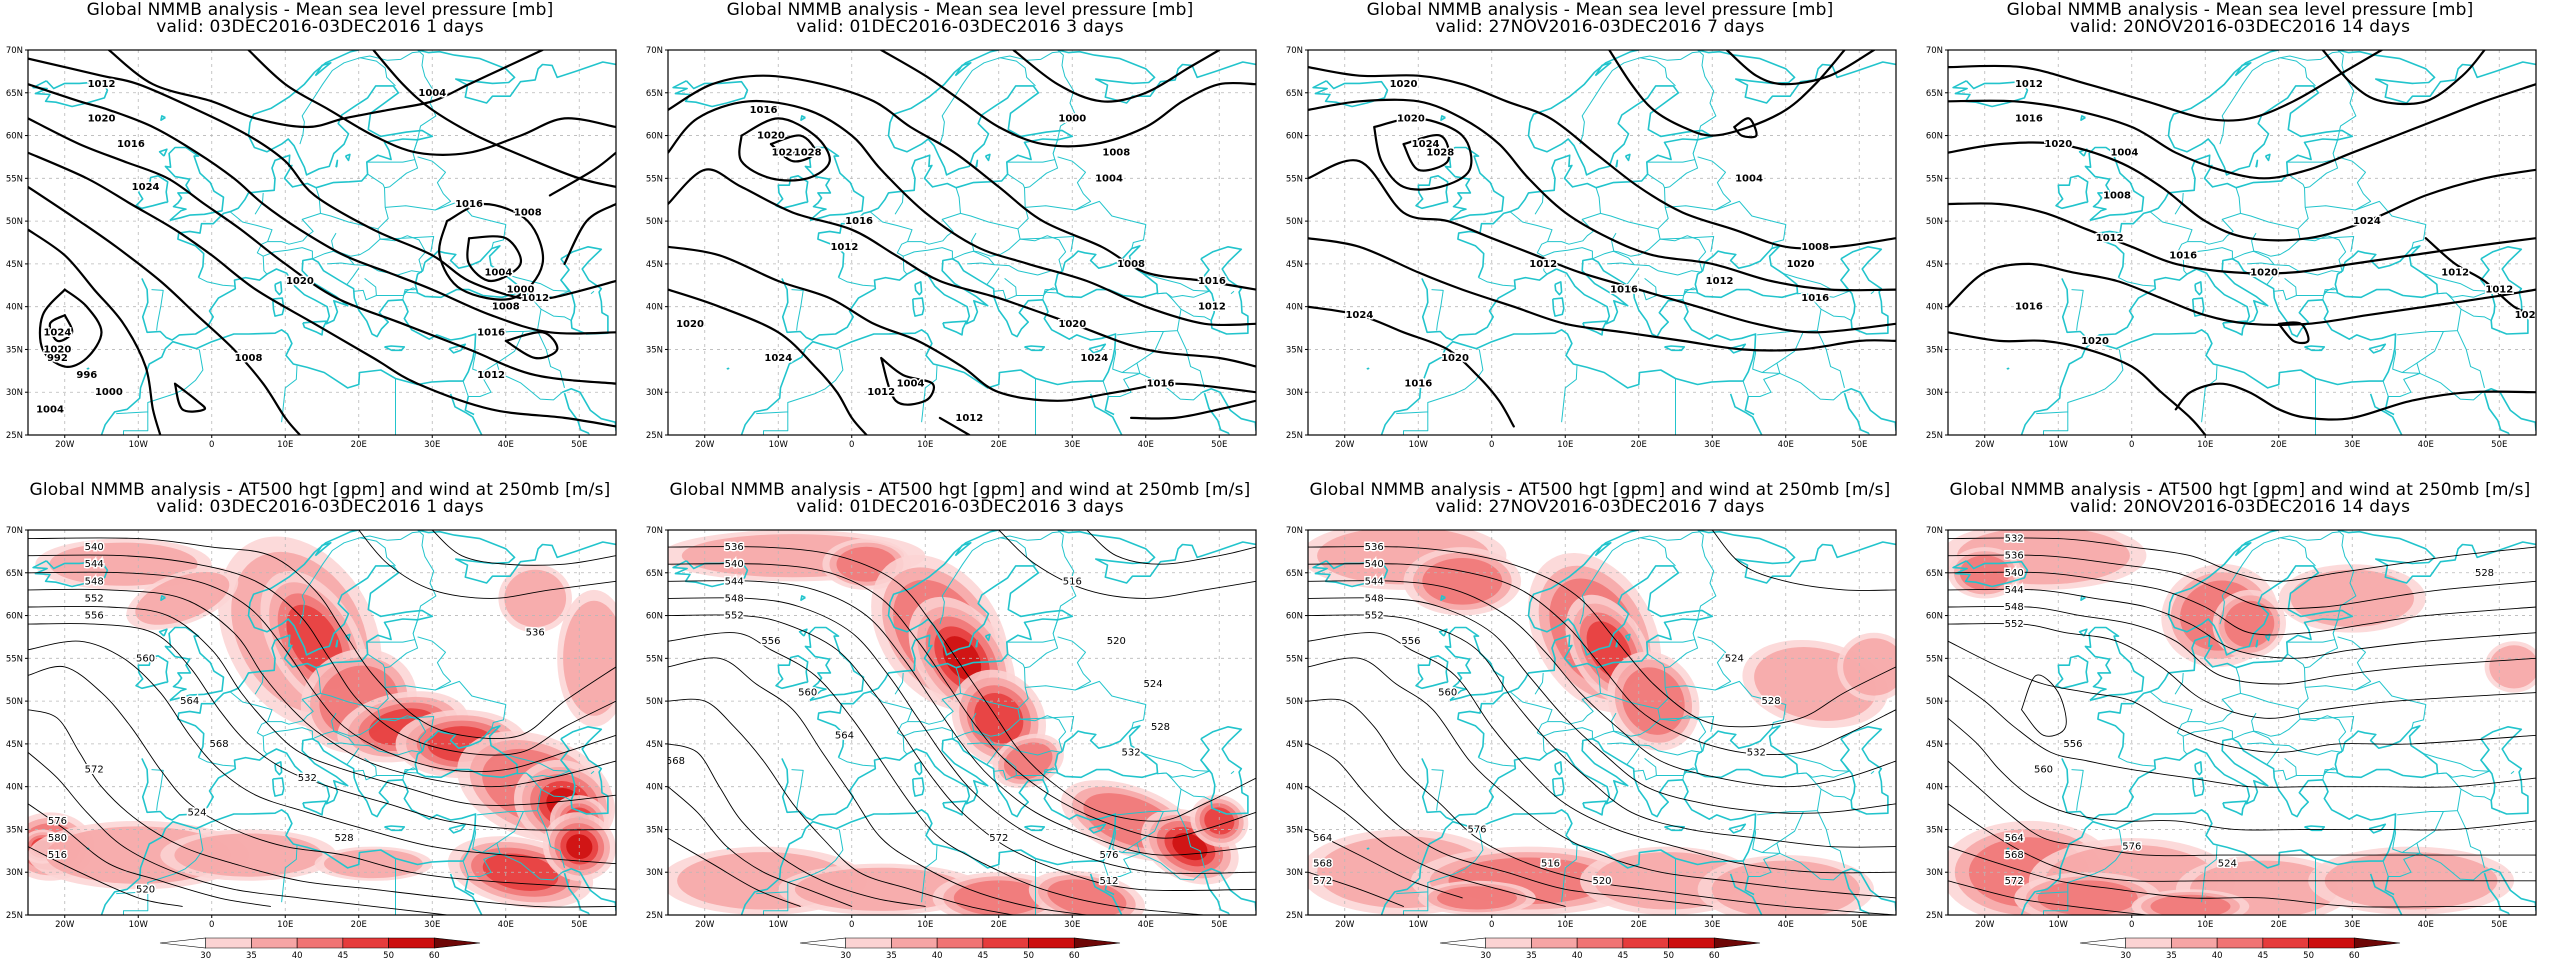 The image size is (2560, 960). I want to click on wind-shading, so click(1602, 722).